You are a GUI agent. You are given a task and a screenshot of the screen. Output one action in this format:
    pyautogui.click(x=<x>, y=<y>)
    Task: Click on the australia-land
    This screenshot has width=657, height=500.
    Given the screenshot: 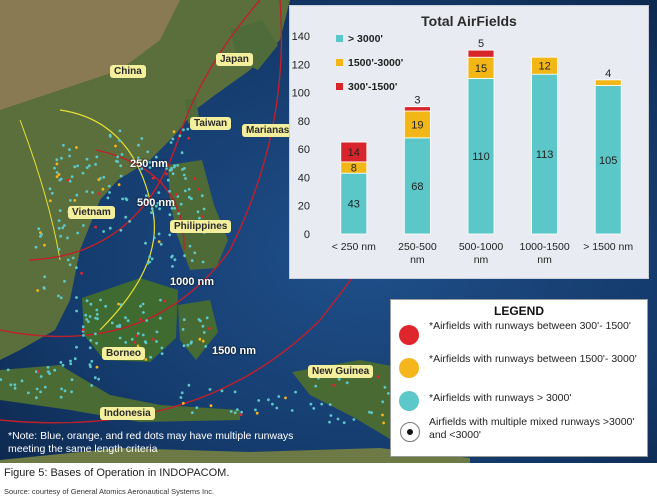 What is the action you would take?
    pyautogui.click(x=235, y=455)
    